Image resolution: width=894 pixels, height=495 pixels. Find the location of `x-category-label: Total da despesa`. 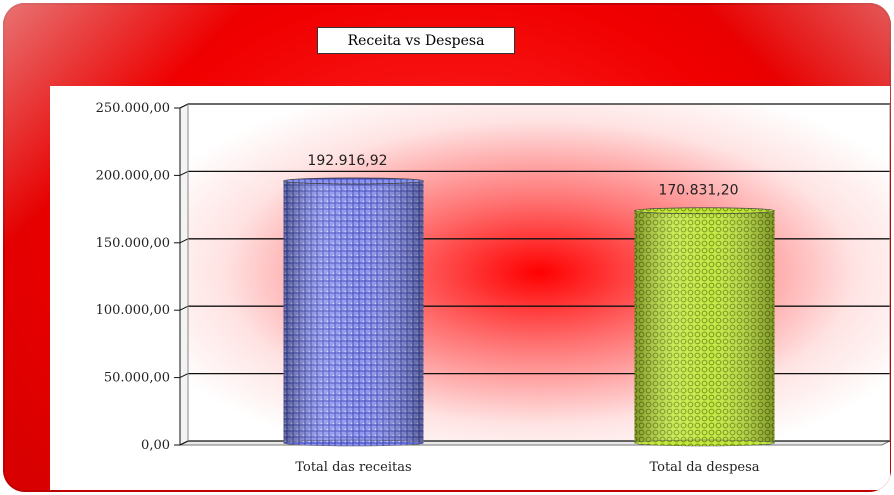

x-category-label: Total da despesa is located at coordinates (704, 467).